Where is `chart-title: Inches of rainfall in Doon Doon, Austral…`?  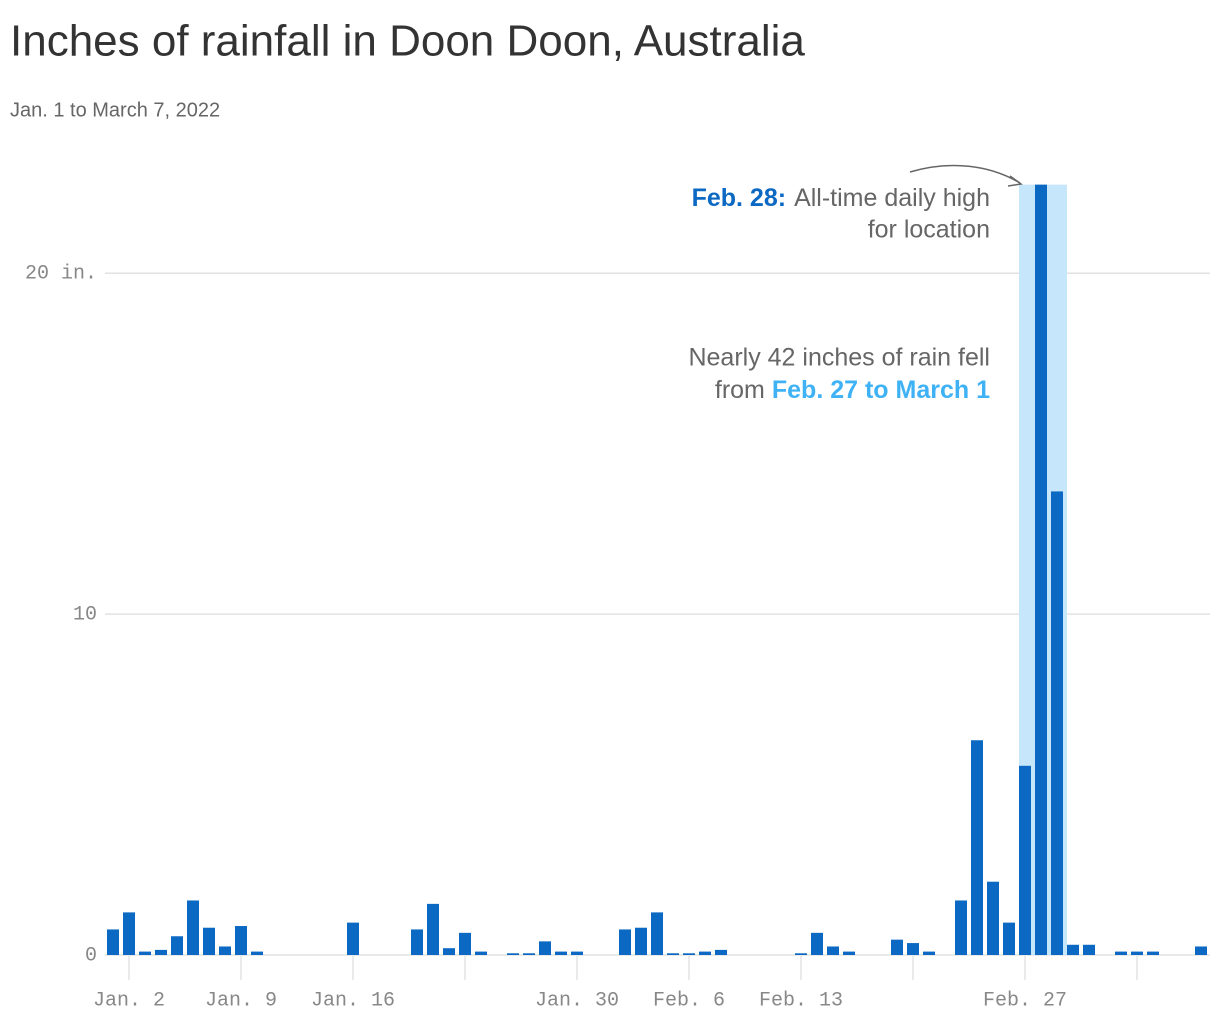 chart-title: Inches of rainfall in Doon Doon, Austral… is located at coordinates (407, 41).